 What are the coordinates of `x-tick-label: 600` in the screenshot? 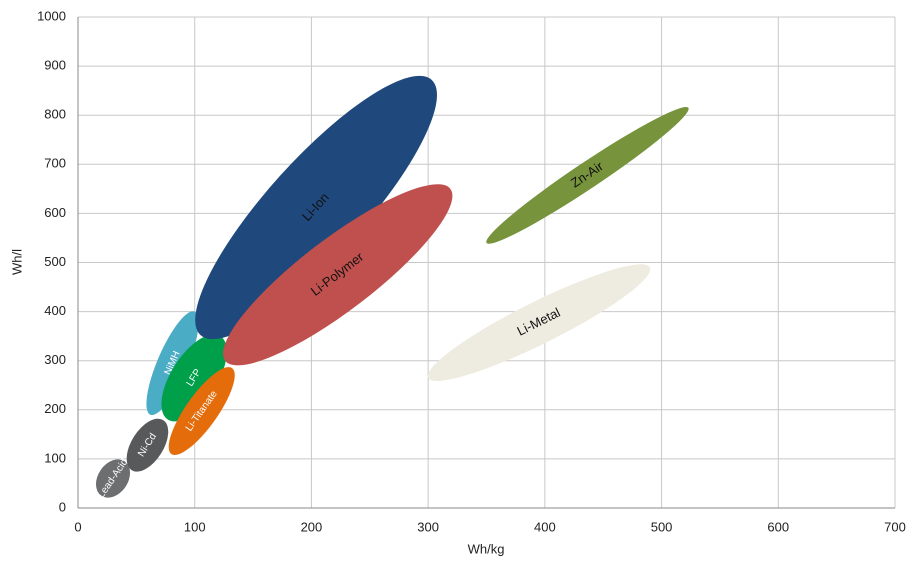 It's located at (778, 526).